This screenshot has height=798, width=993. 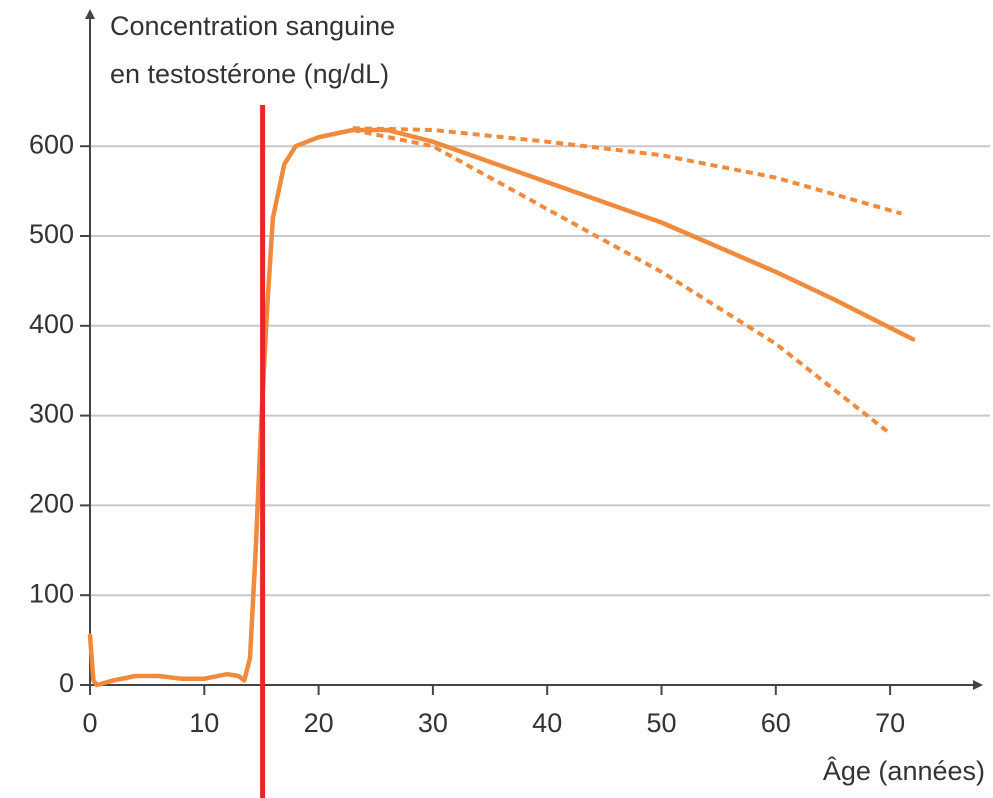 What do you see at coordinates (51, 593) in the screenshot?
I see `y-tick-label: 100` at bounding box center [51, 593].